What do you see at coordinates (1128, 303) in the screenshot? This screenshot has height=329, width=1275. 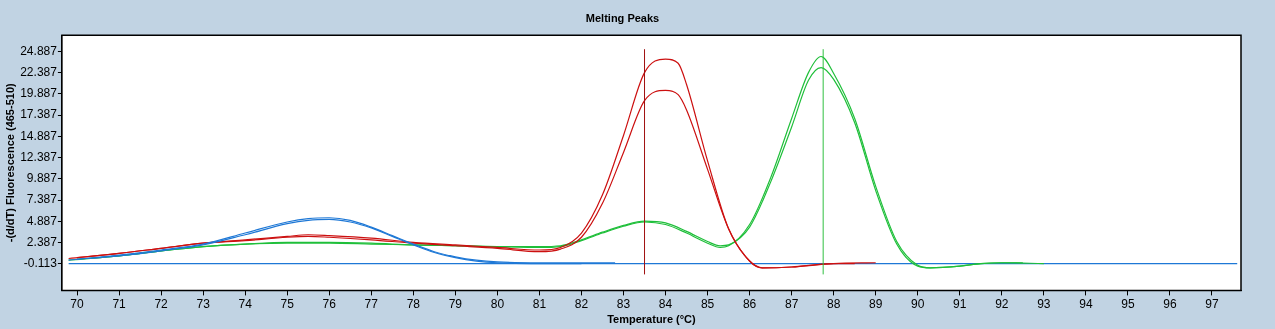 I see `x-tick-label: 95` at bounding box center [1128, 303].